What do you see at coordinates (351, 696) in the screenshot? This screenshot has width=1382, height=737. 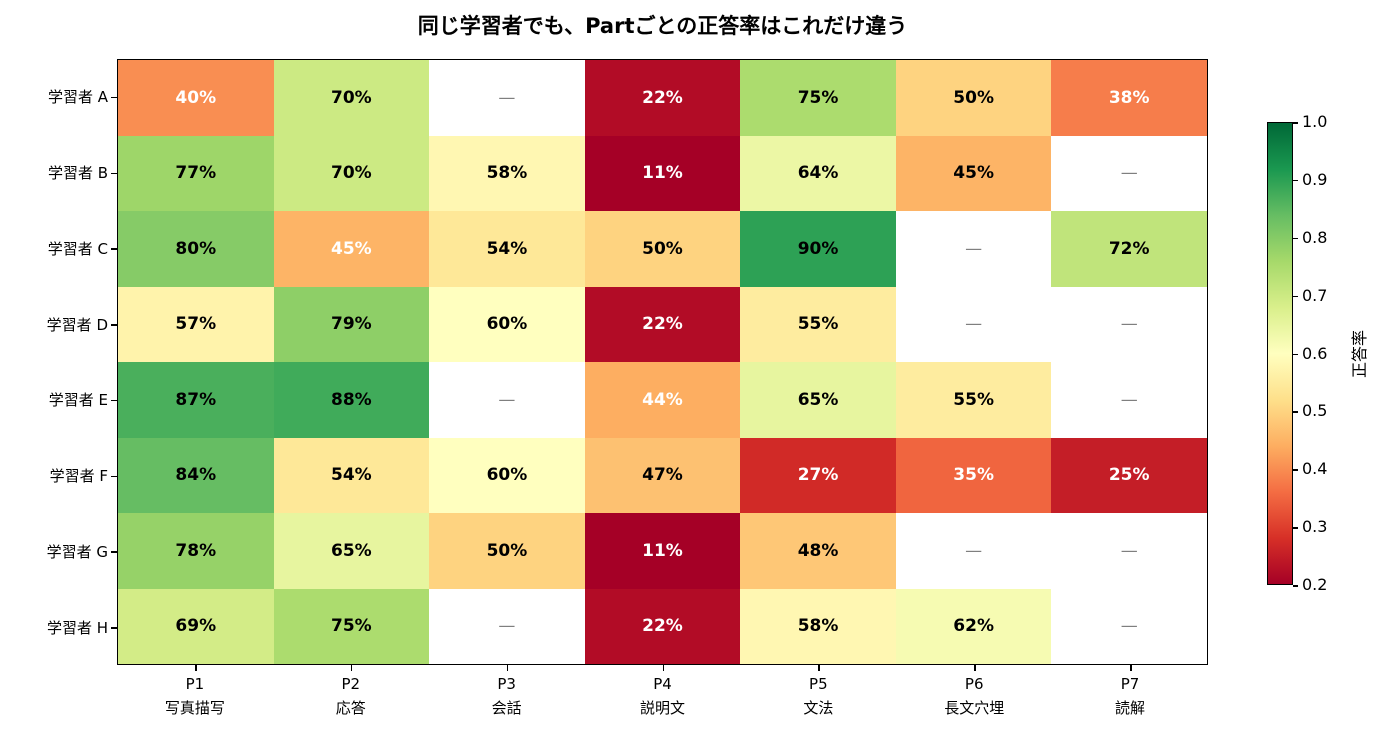 I see `column-label: P2 応答` at bounding box center [351, 696].